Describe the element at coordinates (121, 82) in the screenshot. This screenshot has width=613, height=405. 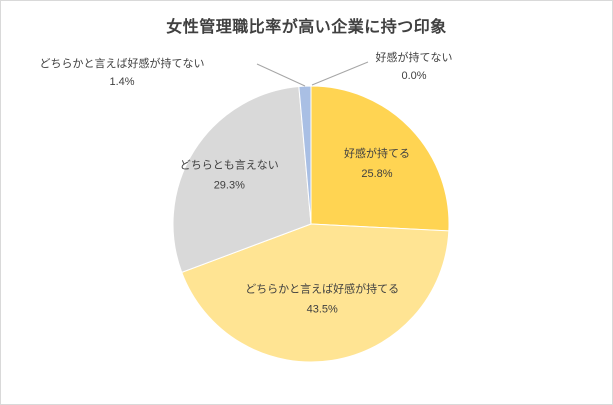
I see `slice-pct-3: 1.4%` at that location.